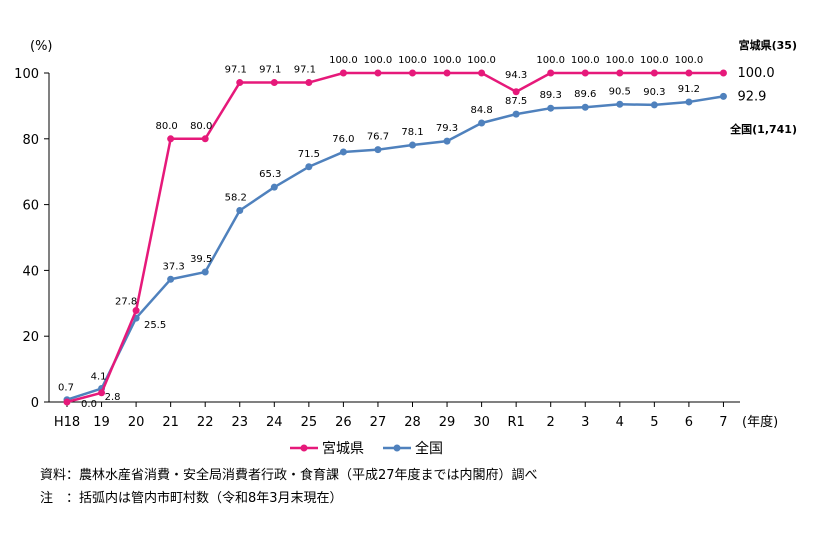 This screenshot has width=823, height=535. I want to click on x-tick-label: 30, so click(481, 422).